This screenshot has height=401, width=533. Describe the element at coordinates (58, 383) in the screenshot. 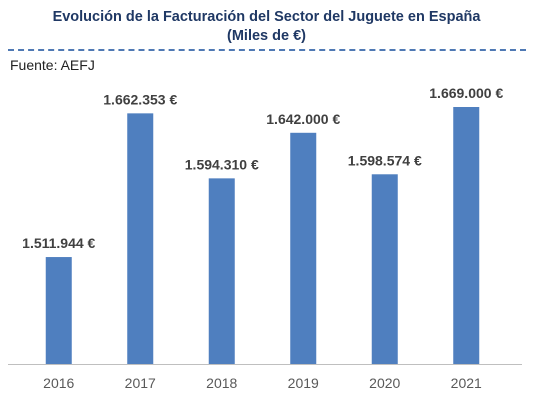

I see `x-tick-2016: 2016` at that location.